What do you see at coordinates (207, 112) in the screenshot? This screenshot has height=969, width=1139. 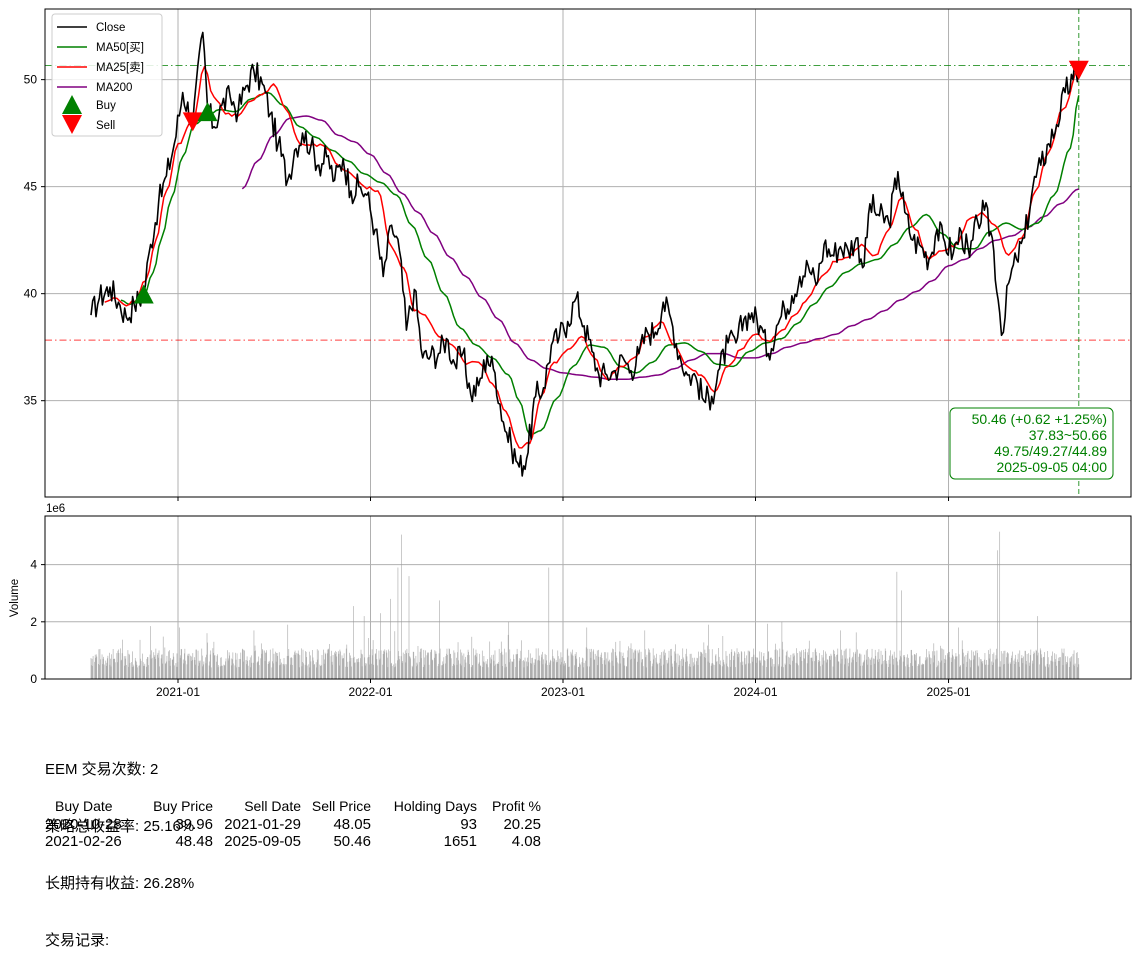 I see `buy-marker` at bounding box center [207, 112].